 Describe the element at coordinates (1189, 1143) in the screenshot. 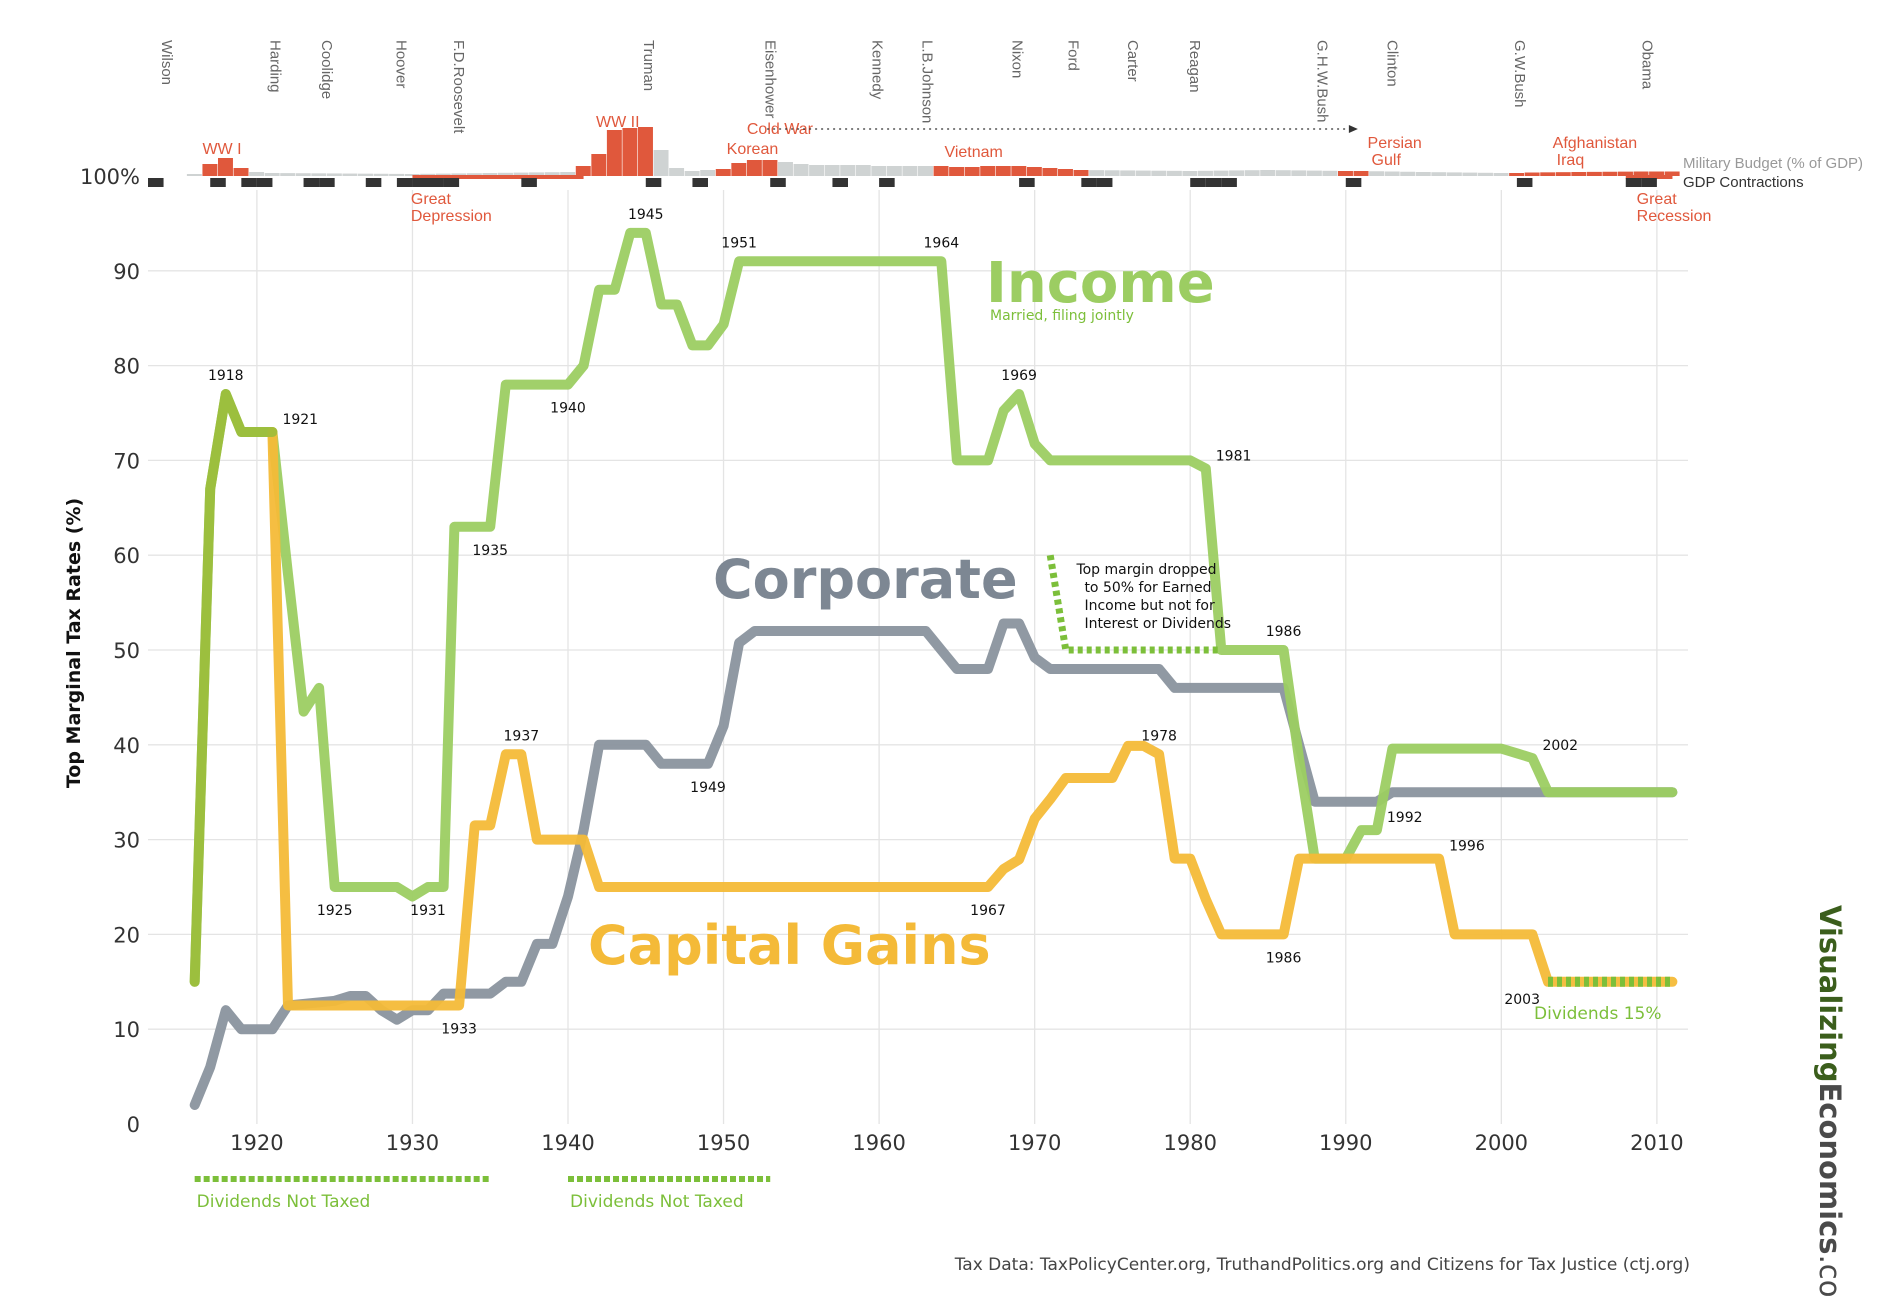

I see `x-tick-label: 1980` at that location.